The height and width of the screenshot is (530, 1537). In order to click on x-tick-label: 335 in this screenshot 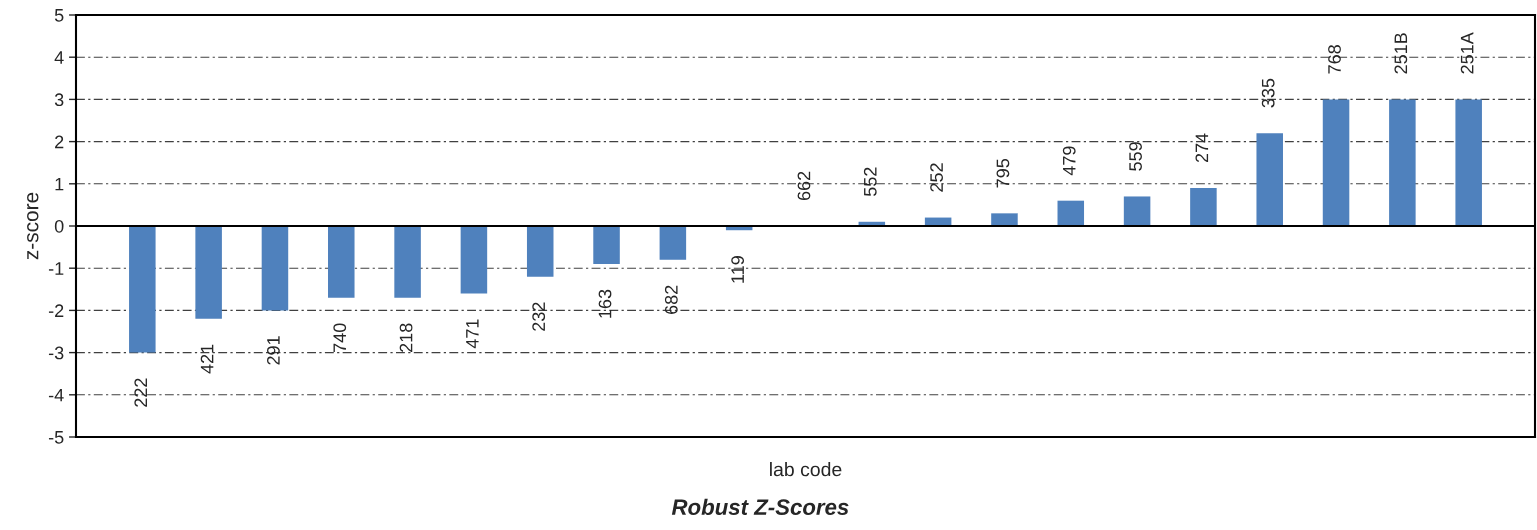, I will do `click(1268, 93)`.